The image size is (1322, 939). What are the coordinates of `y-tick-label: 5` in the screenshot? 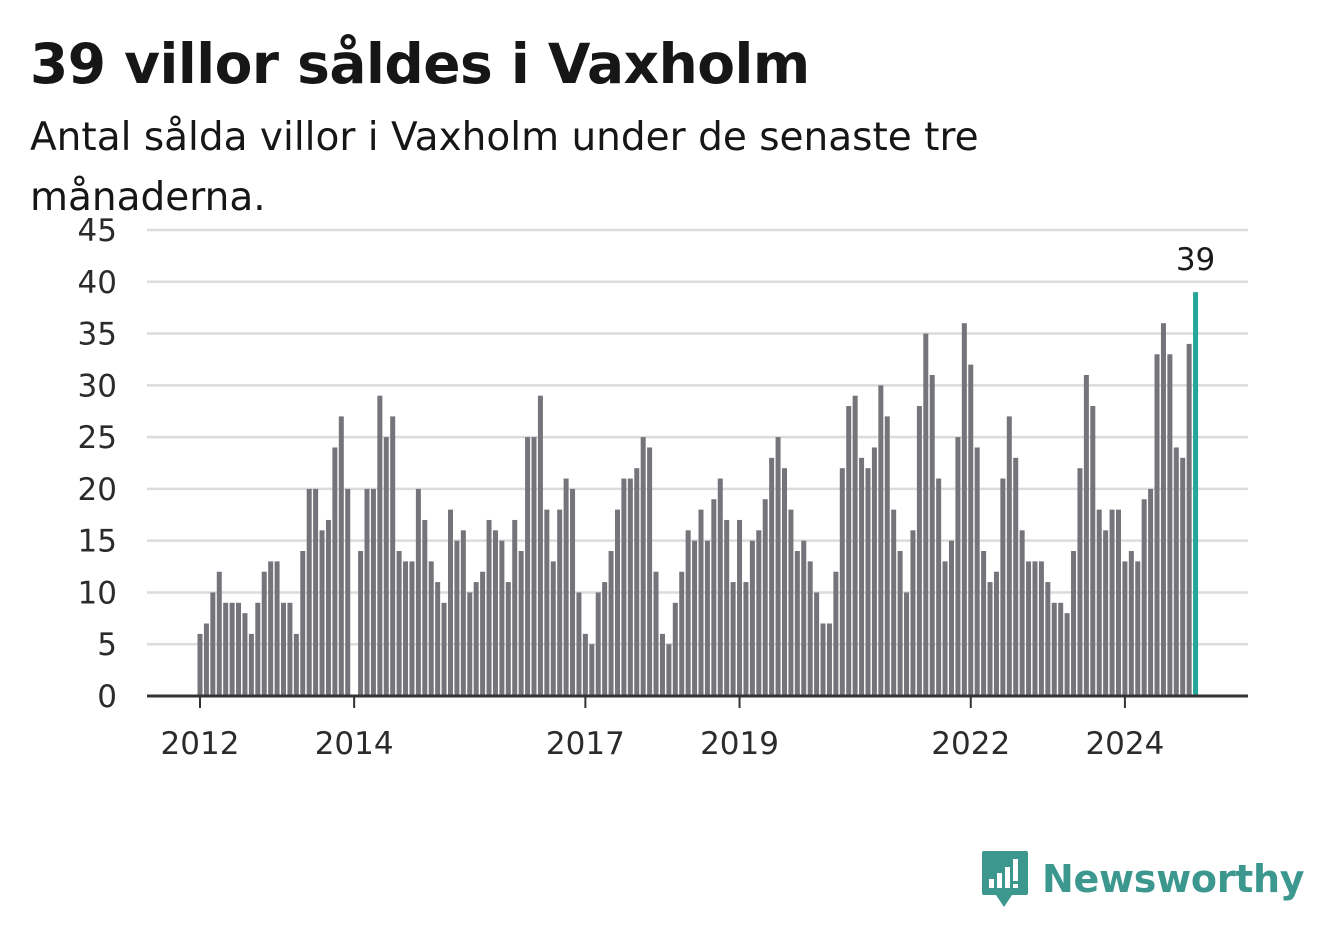 It's located at (107, 645).